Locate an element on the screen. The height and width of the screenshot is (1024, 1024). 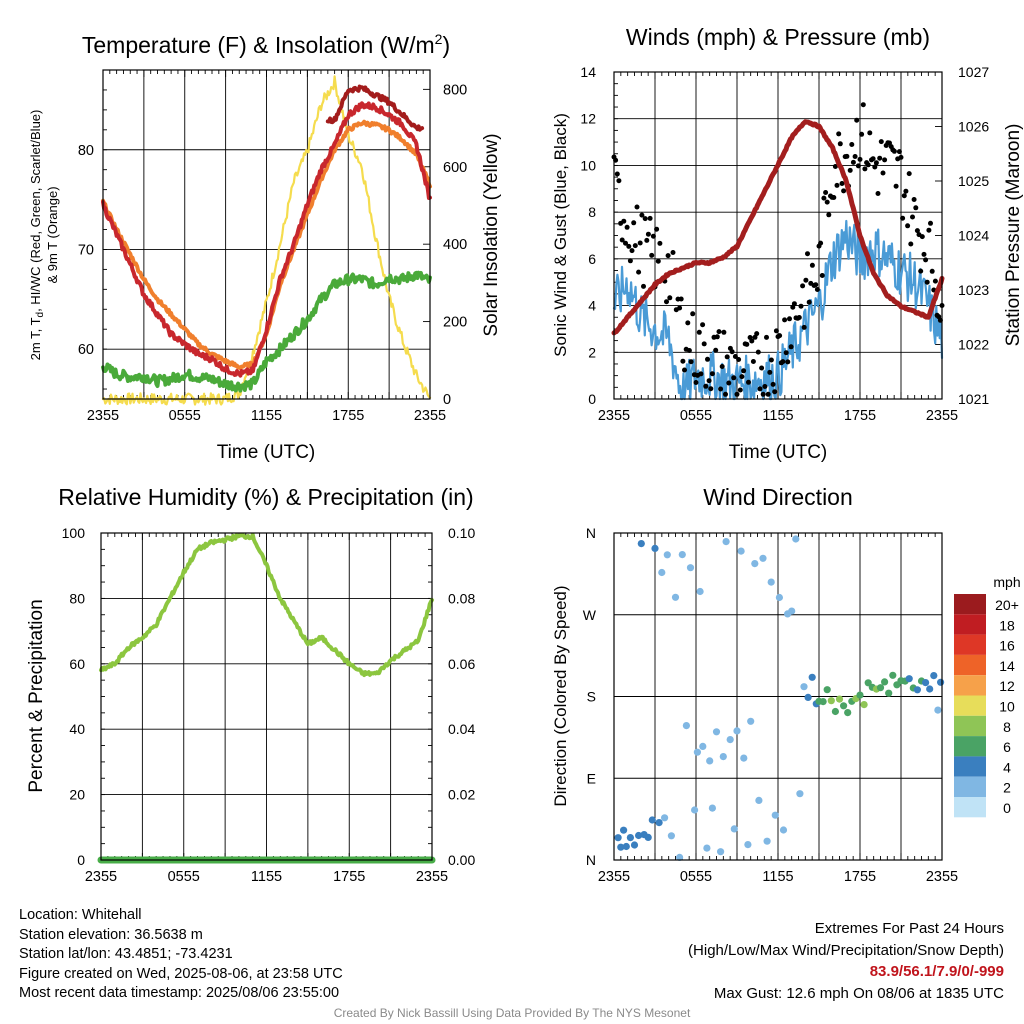
speed-legend-label: 12 is located at coordinates (1007, 686).